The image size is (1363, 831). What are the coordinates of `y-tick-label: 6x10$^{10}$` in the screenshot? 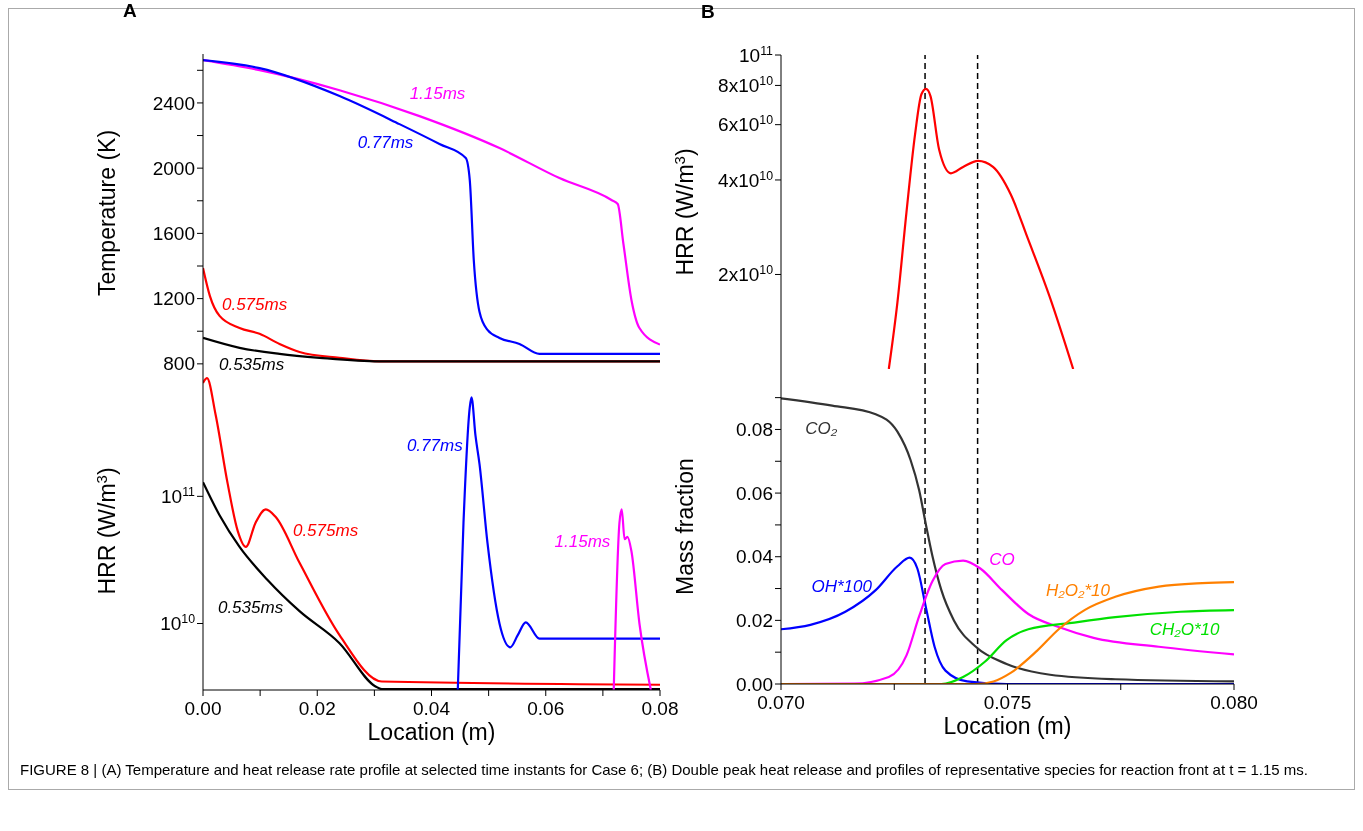 It's located at (746, 124).